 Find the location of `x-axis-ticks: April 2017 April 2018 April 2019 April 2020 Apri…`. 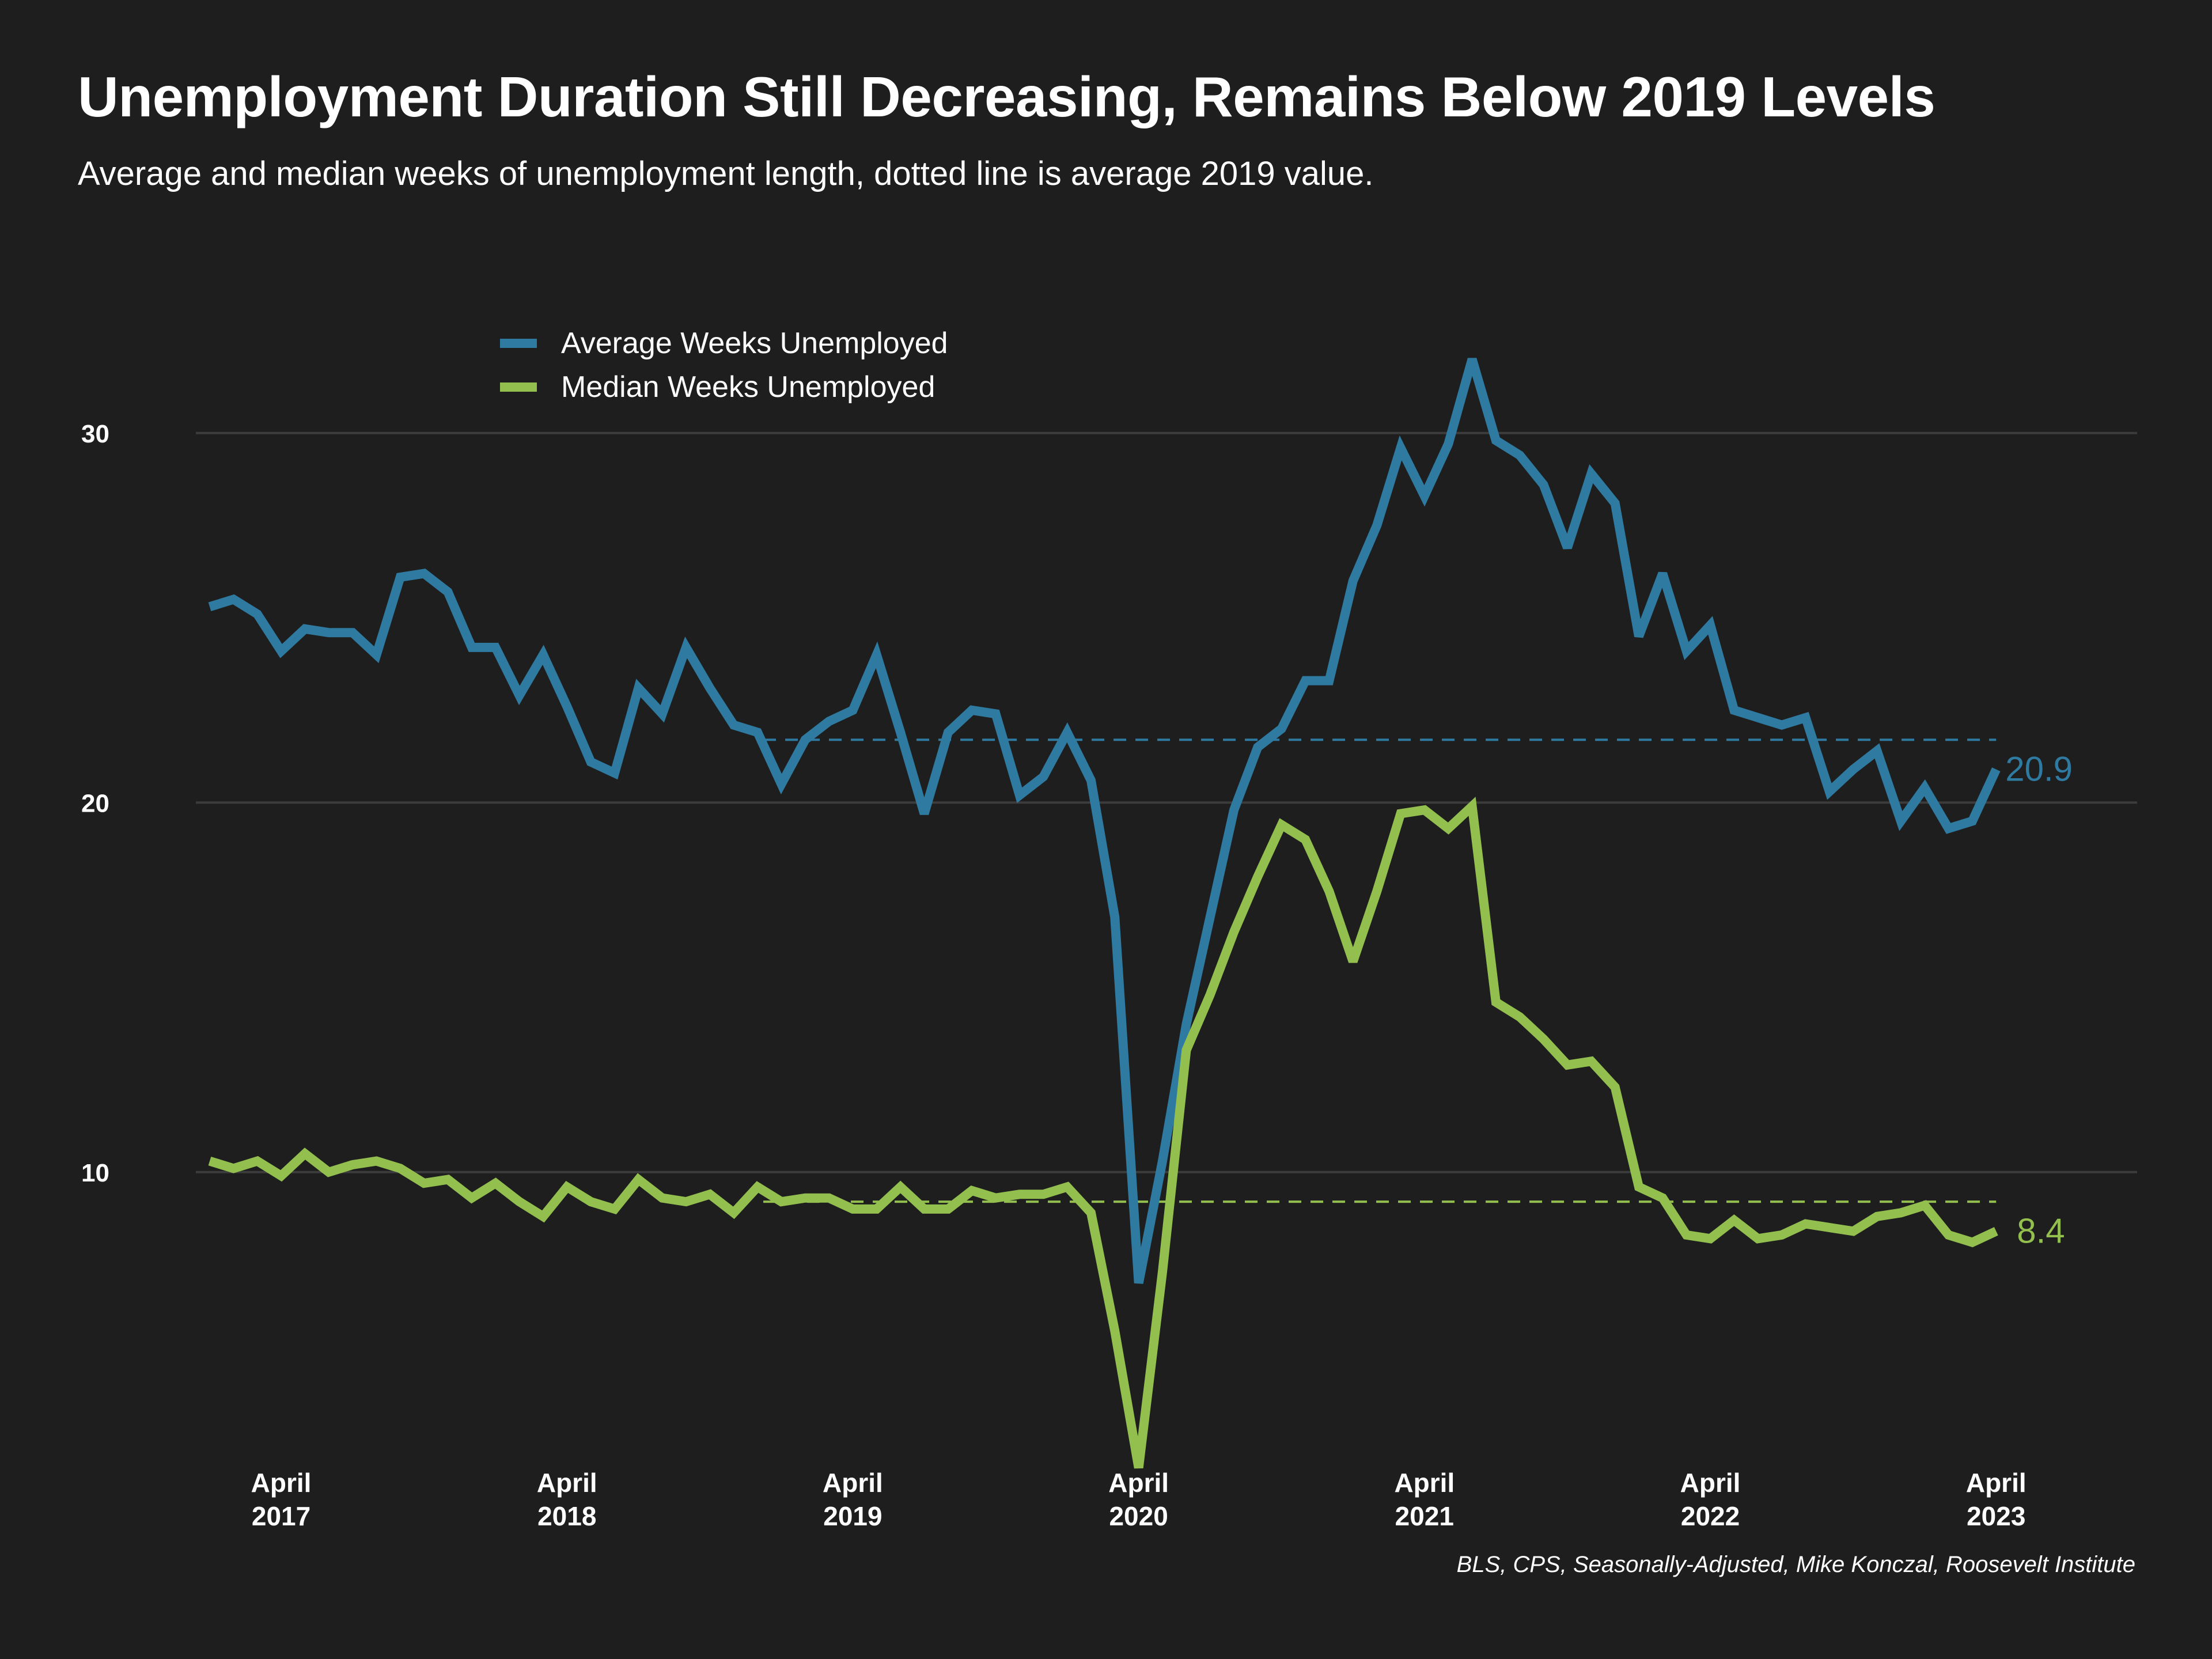

x-axis-ticks: April 2017 April 2018 April 2019 April 2020 Apri… is located at coordinates (1139, 1499).